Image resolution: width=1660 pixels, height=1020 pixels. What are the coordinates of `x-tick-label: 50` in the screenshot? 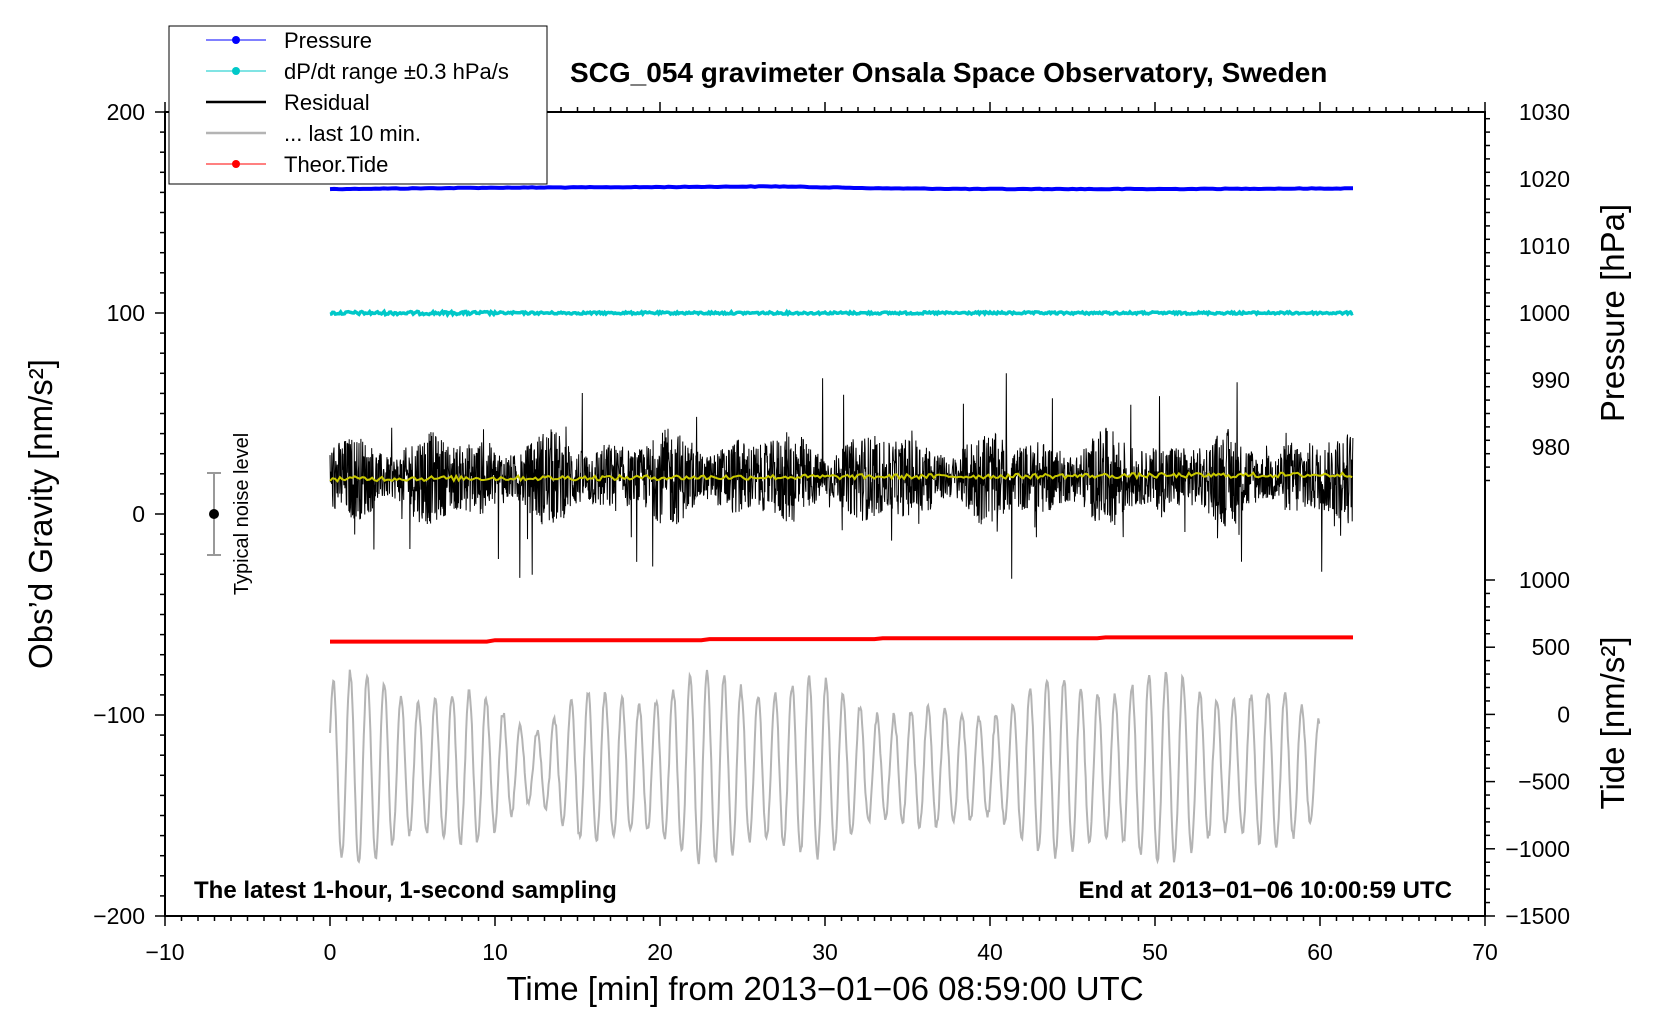 It's located at (1155, 952).